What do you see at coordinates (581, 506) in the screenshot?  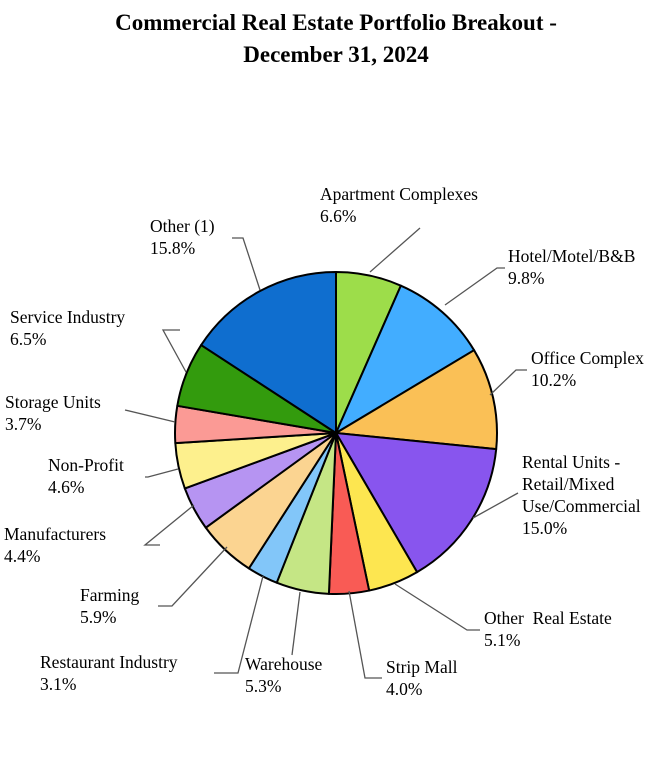 I see `slice-label-3-2: Use/Commercial` at bounding box center [581, 506].